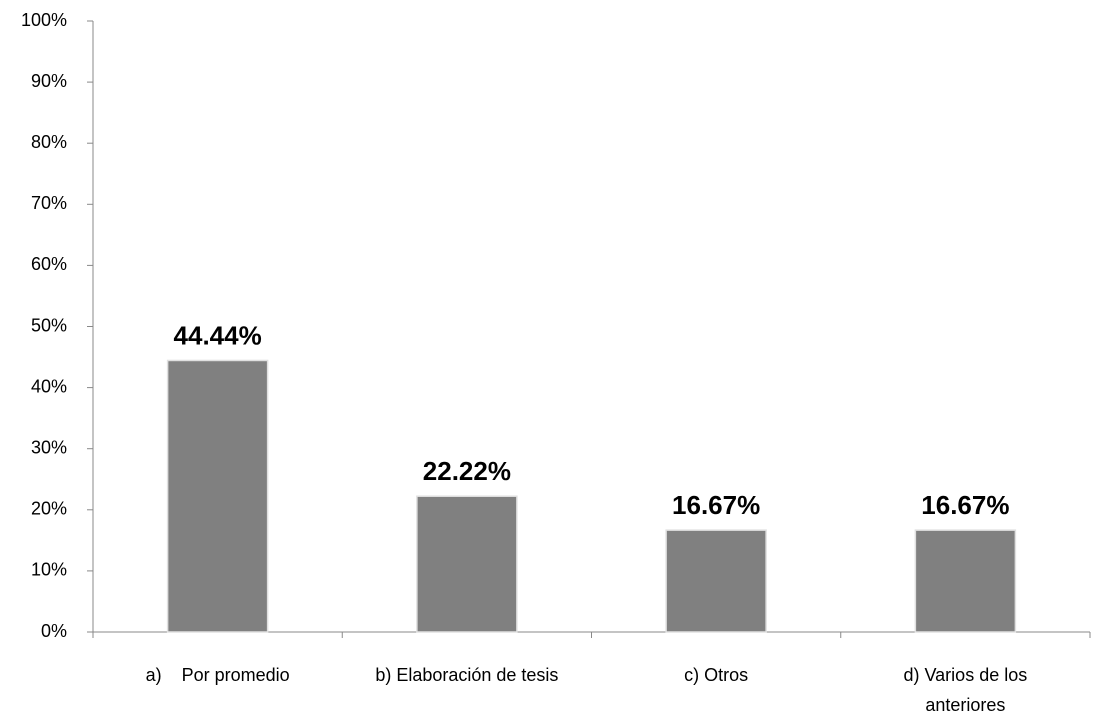 The image size is (1093, 719). I want to click on x-tick-label: c) Otros, so click(716, 675).